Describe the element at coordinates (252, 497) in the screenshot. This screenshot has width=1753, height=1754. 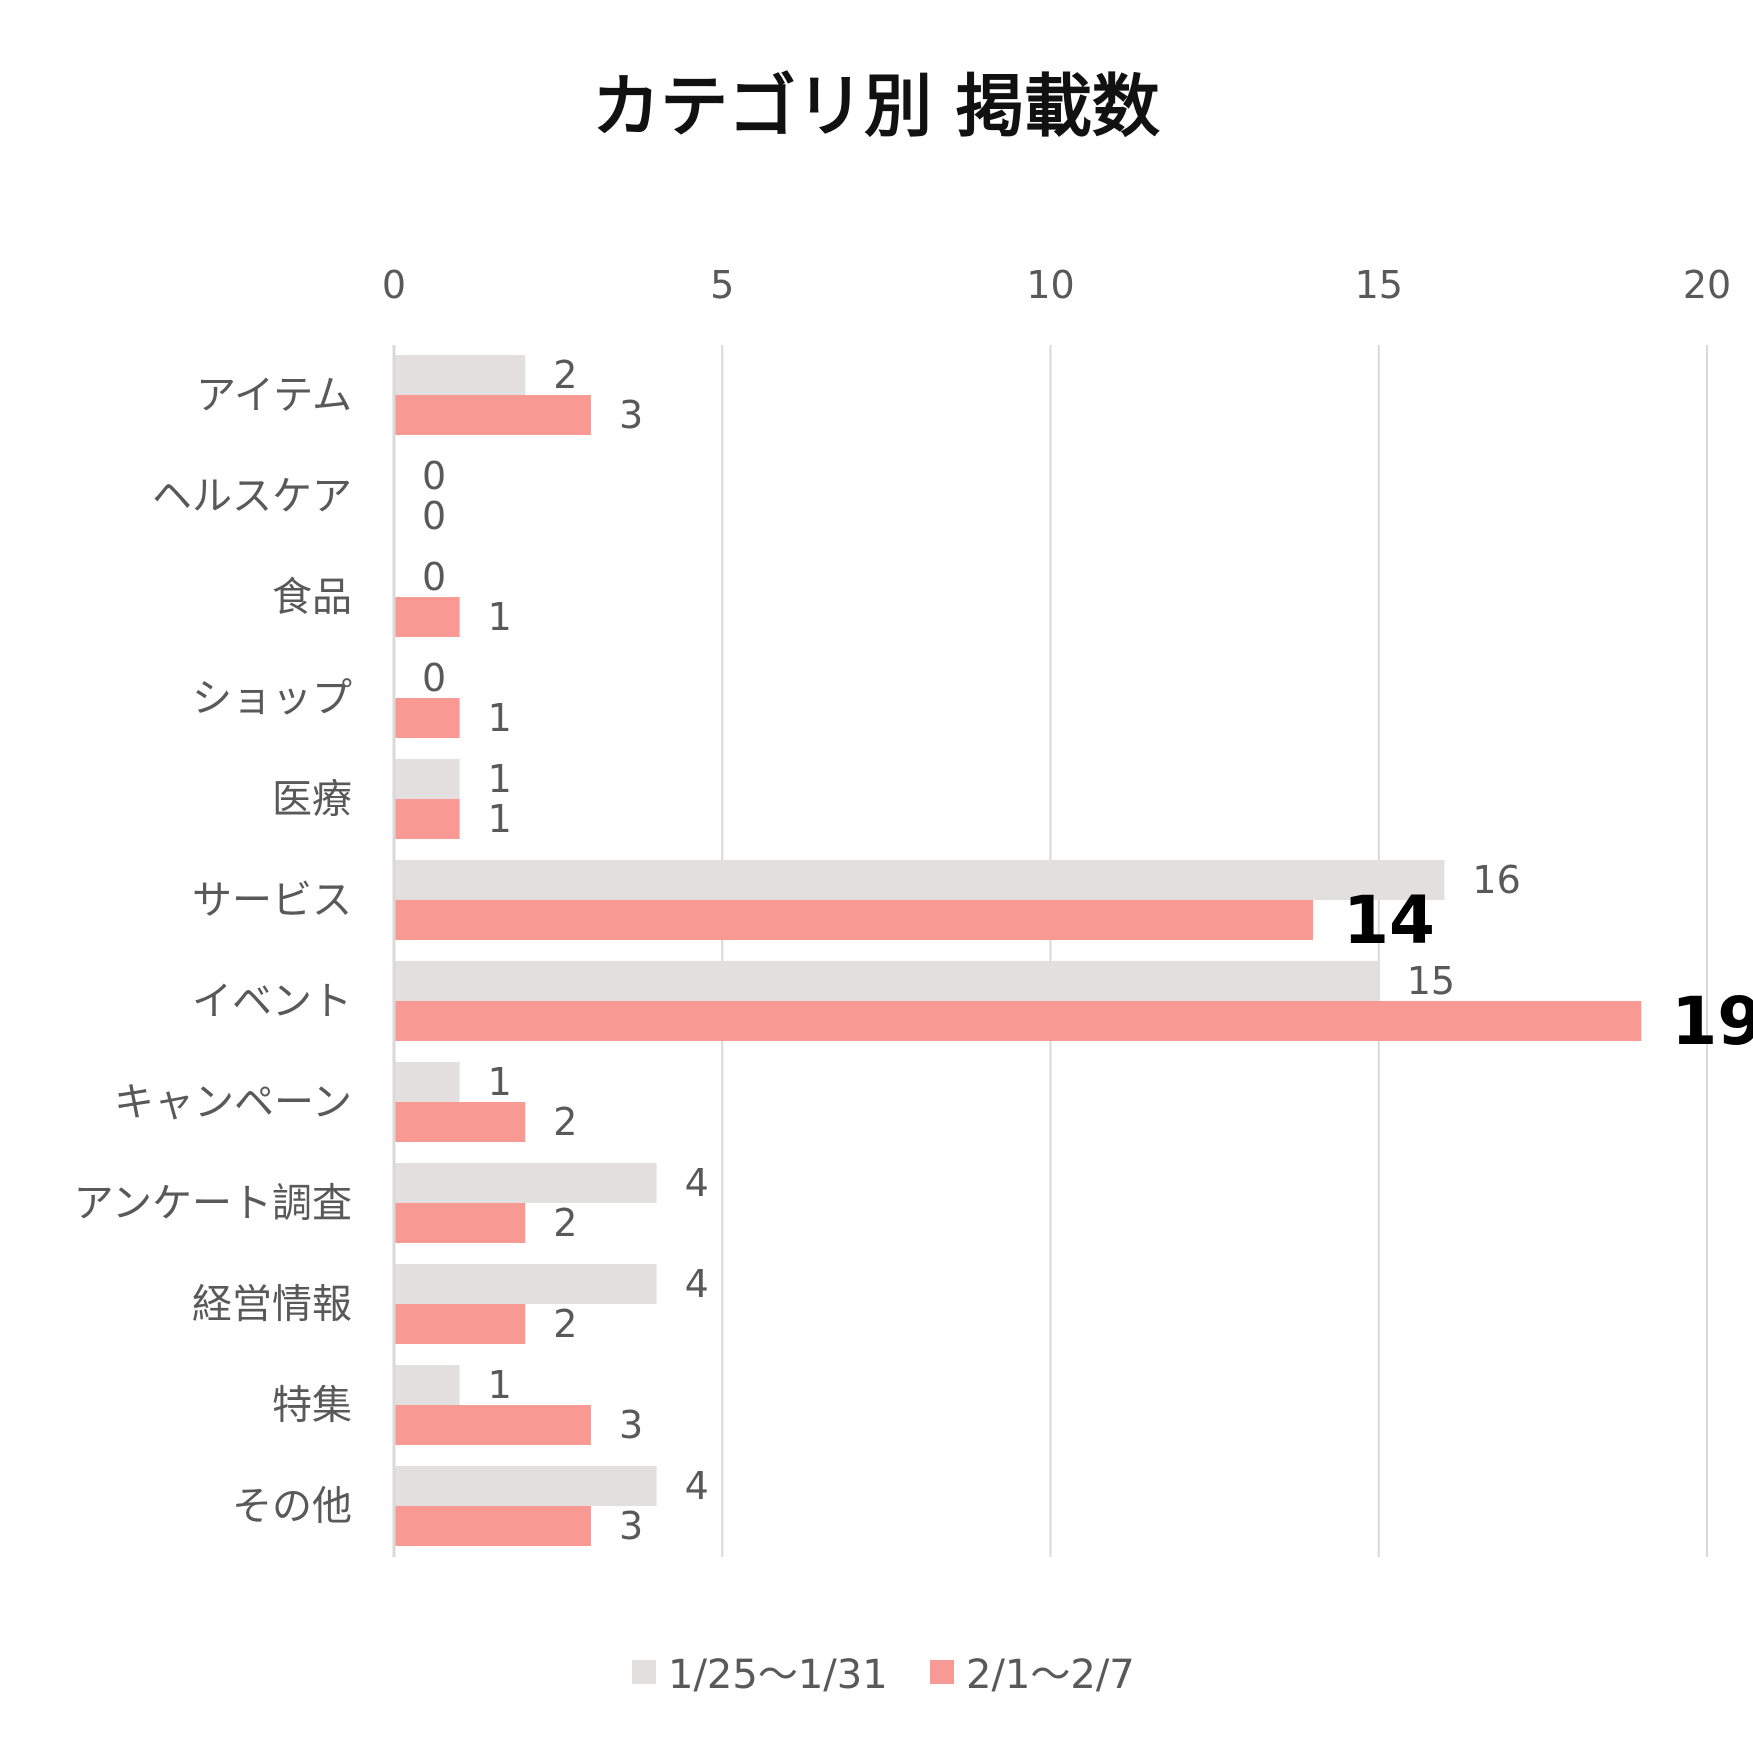
I see `category-label: ヘルスケア` at that location.